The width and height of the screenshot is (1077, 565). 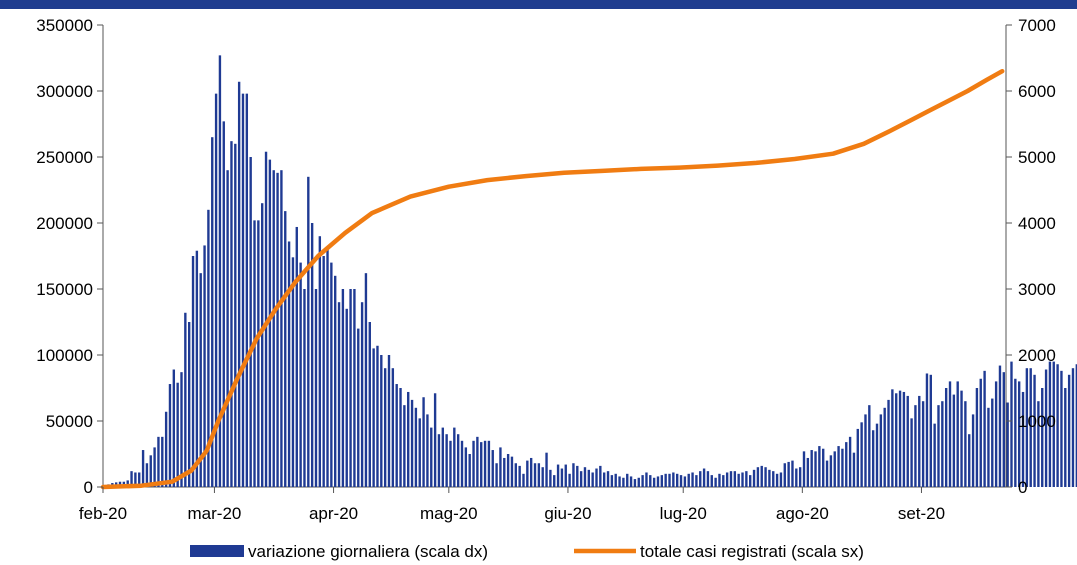 I want to click on legend-bar-swatch, so click(x=217, y=551).